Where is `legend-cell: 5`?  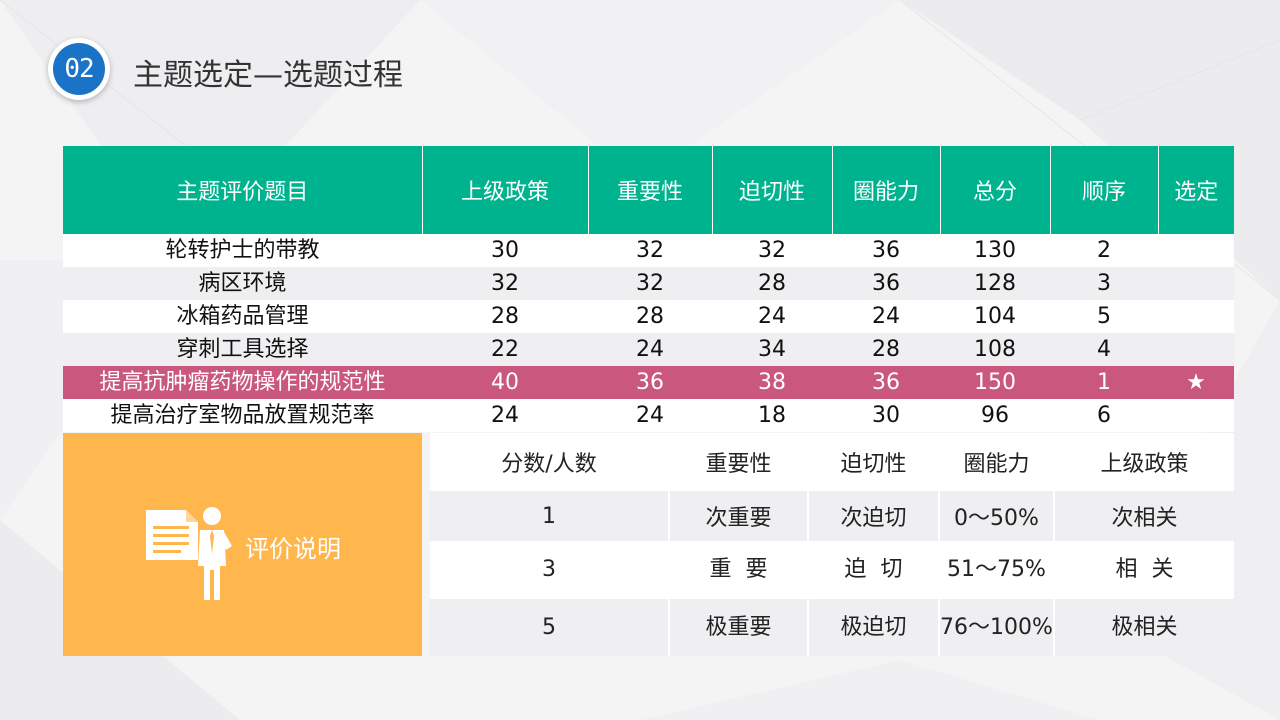
legend-cell: 5 is located at coordinates (550, 627).